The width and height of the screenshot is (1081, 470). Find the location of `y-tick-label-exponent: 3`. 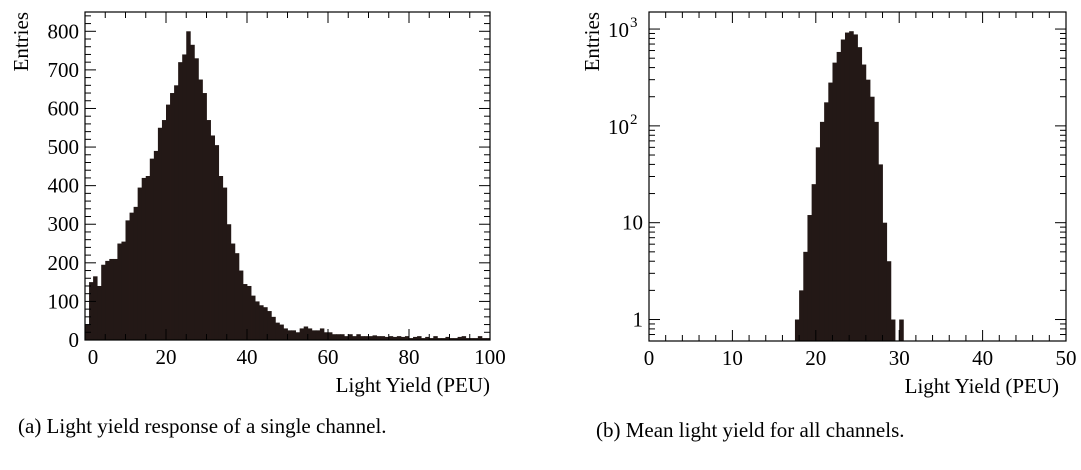

y-tick-label-exponent: 3 is located at coordinates (634, 23).